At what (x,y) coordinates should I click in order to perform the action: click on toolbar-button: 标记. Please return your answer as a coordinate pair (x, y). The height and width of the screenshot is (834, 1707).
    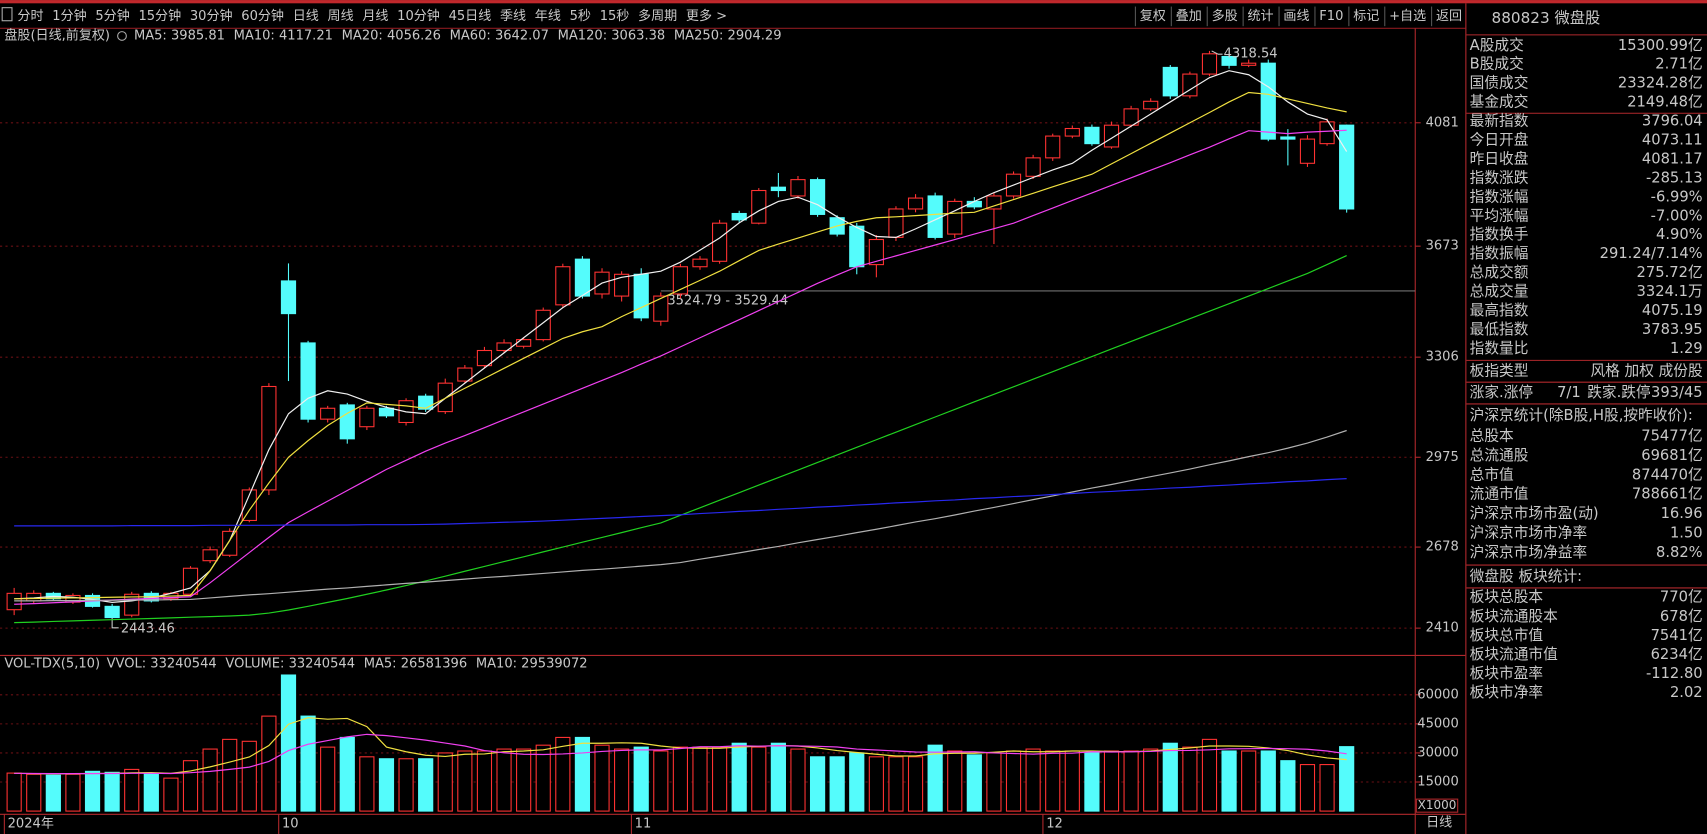
    Looking at the image, I should click on (1366, 16).